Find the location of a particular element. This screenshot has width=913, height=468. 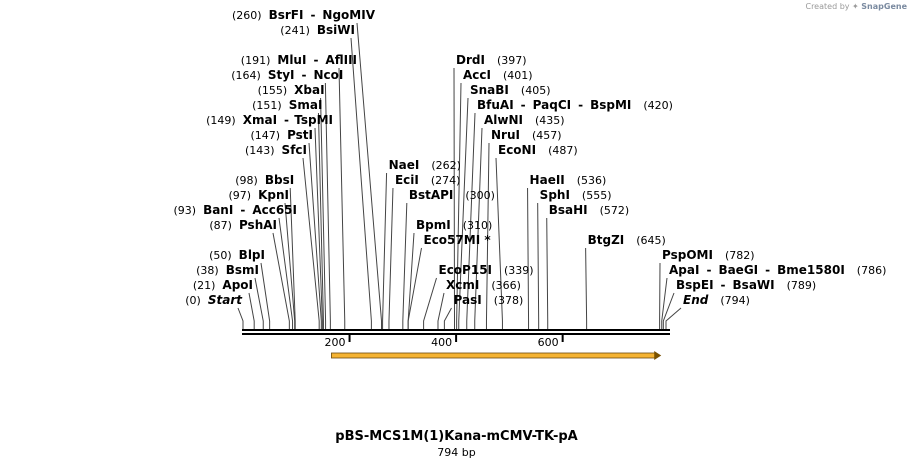

site-kpni: (97) KpnI is located at coordinates (259, 195).